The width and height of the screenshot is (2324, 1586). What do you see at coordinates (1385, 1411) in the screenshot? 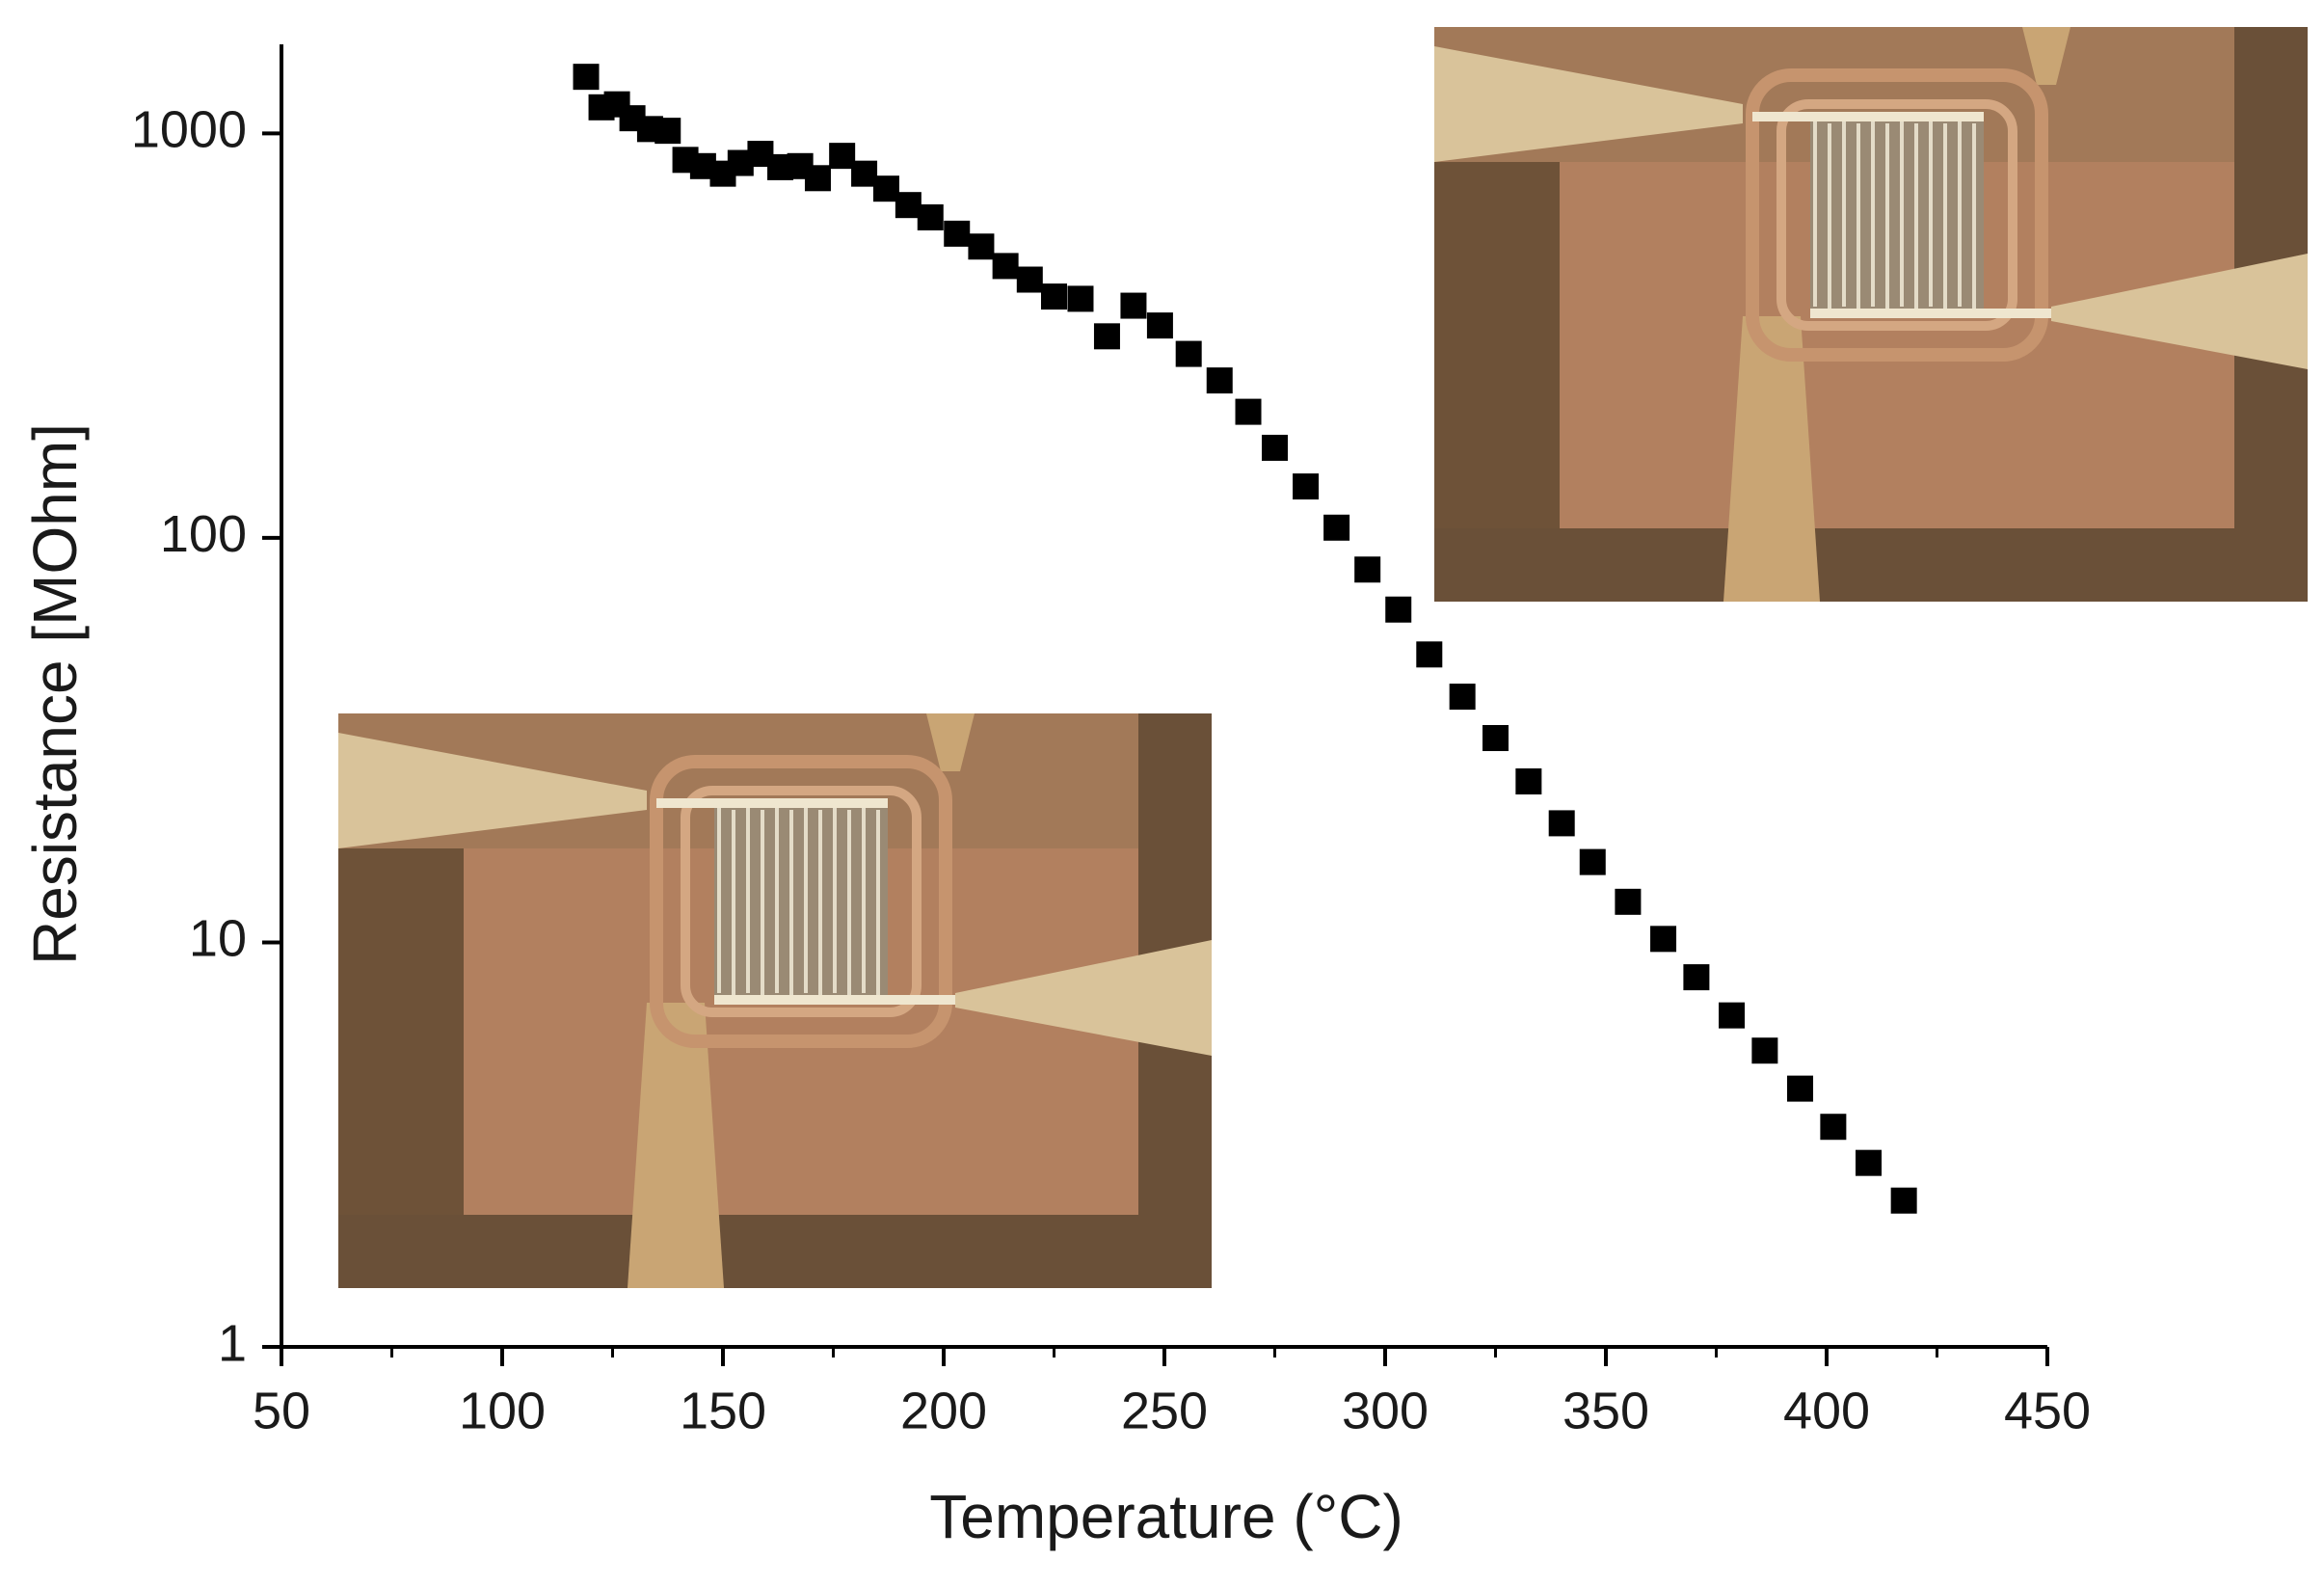
I see `x-tick-label: 300` at bounding box center [1385, 1411].